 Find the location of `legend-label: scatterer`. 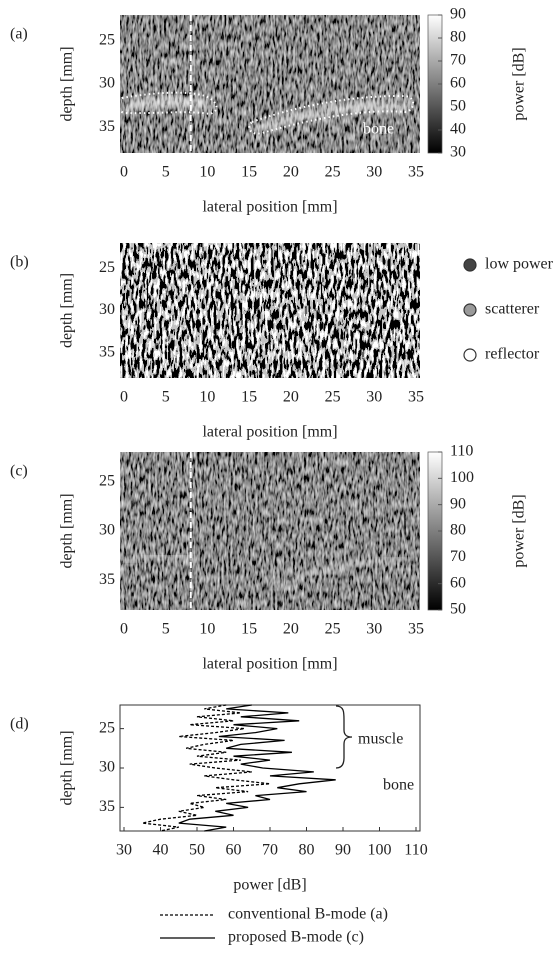

legend-label: scatterer is located at coordinates (512, 309).